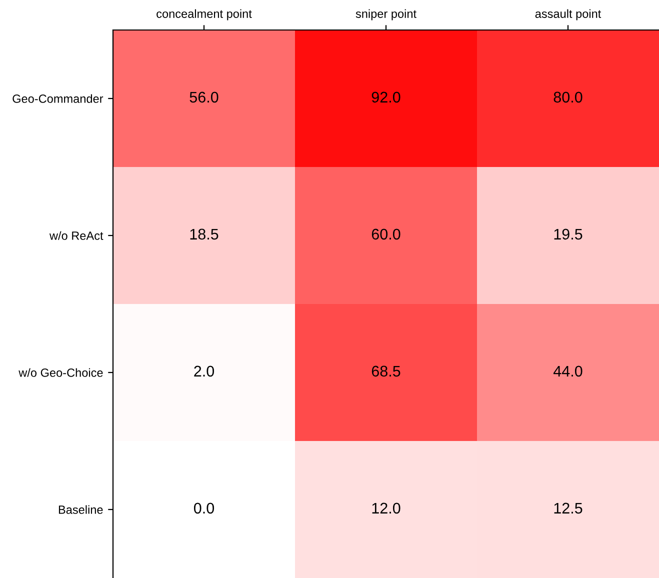  What do you see at coordinates (204, 14) in the screenshot?
I see `x-tick-label: concealment point` at bounding box center [204, 14].